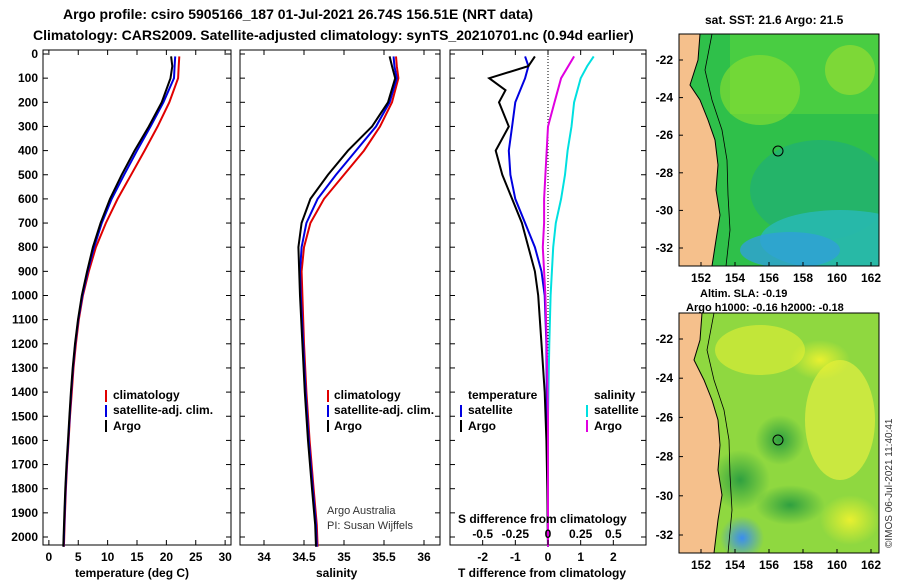 The width and height of the screenshot is (900, 580). What do you see at coordinates (304, 557) in the screenshot?
I see `x-tick-label: 34.5` at bounding box center [304, 557].